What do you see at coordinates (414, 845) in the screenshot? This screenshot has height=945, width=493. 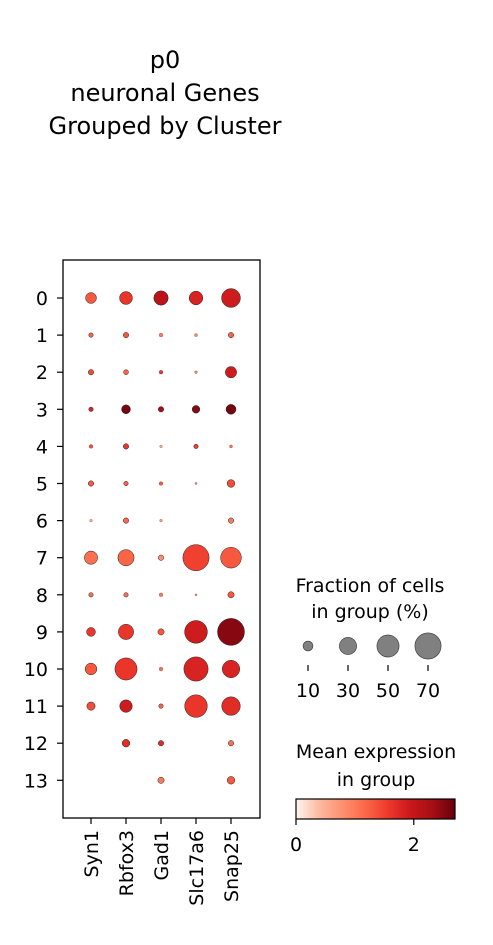 I see `colorbar-tick-label: 2` at bounding box center [414, 845].